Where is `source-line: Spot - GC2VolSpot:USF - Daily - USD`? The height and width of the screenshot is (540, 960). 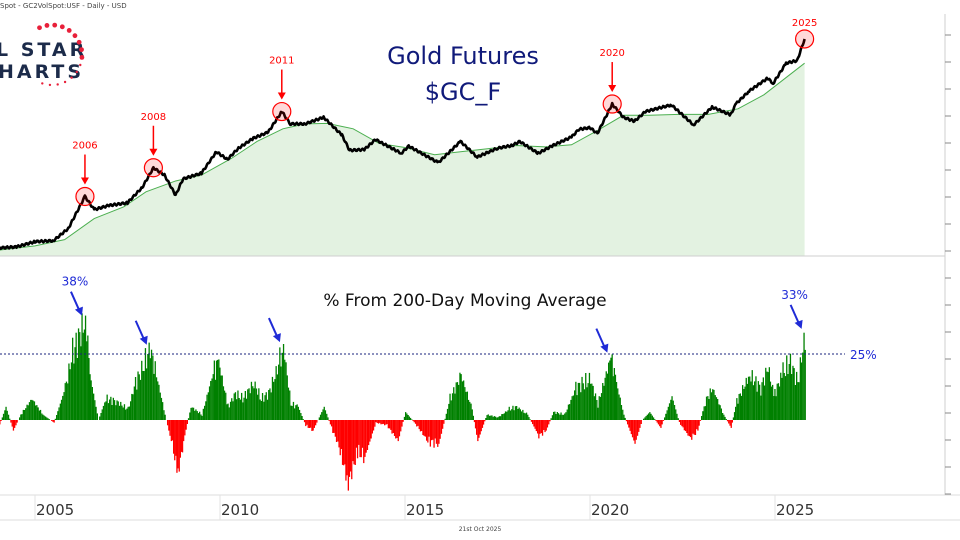
source-line: Spot - GC2VolSpot:USF - Daily - USD is located at coordinates (63, 6).